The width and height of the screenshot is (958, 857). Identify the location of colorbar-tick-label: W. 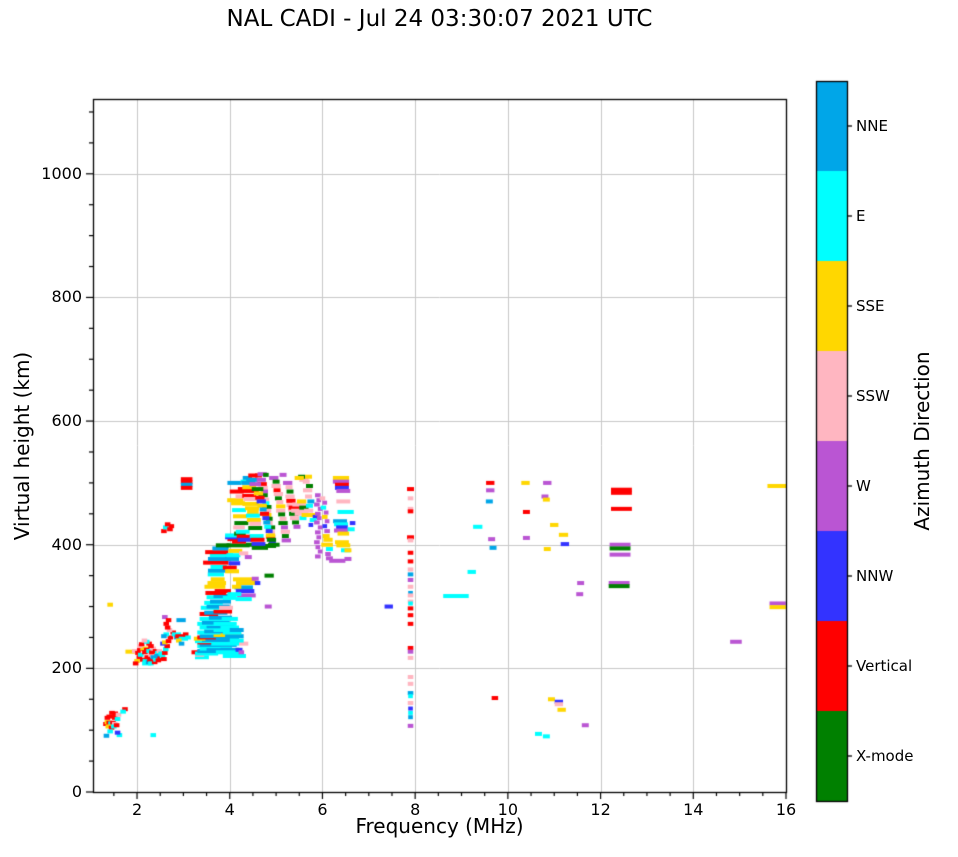
(863, 486).